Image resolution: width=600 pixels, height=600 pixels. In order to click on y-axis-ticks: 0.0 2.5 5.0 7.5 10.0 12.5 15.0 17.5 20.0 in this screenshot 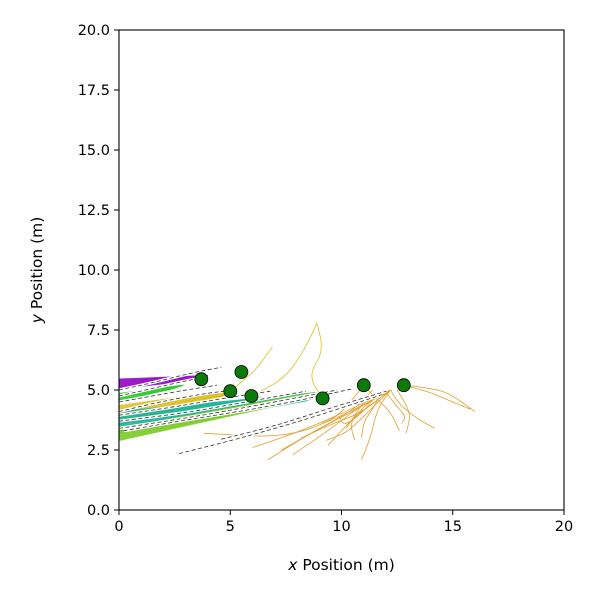, I will do `click(98, 271)`.